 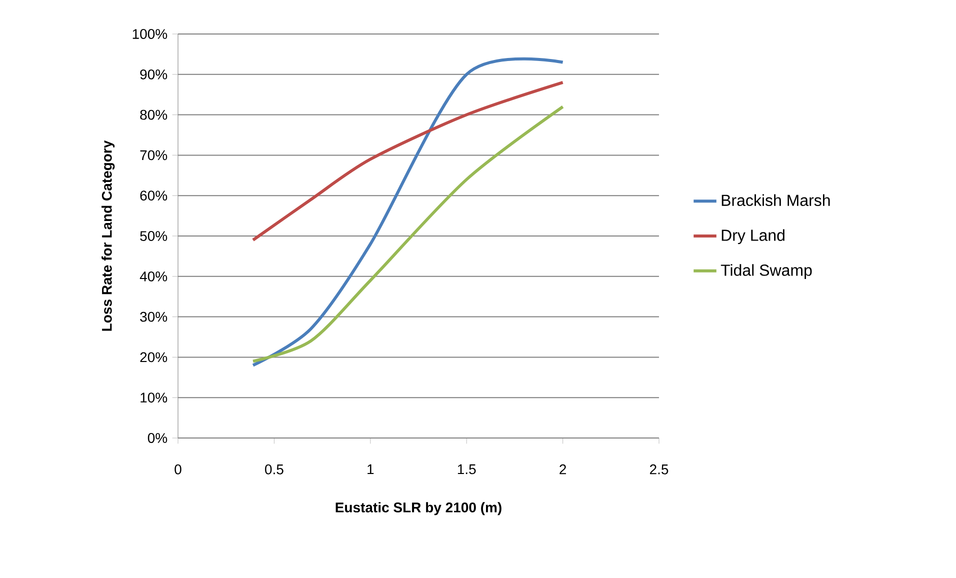 What do you see at coordinates (467, 469) in the screenshot?
I see `x-tick-label: 1.5` at bounding box center [467, 469].